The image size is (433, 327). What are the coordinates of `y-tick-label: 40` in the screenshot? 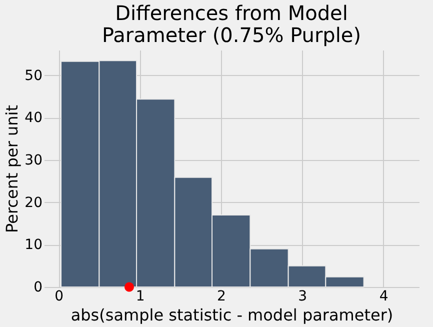 It's located at (33, 118).